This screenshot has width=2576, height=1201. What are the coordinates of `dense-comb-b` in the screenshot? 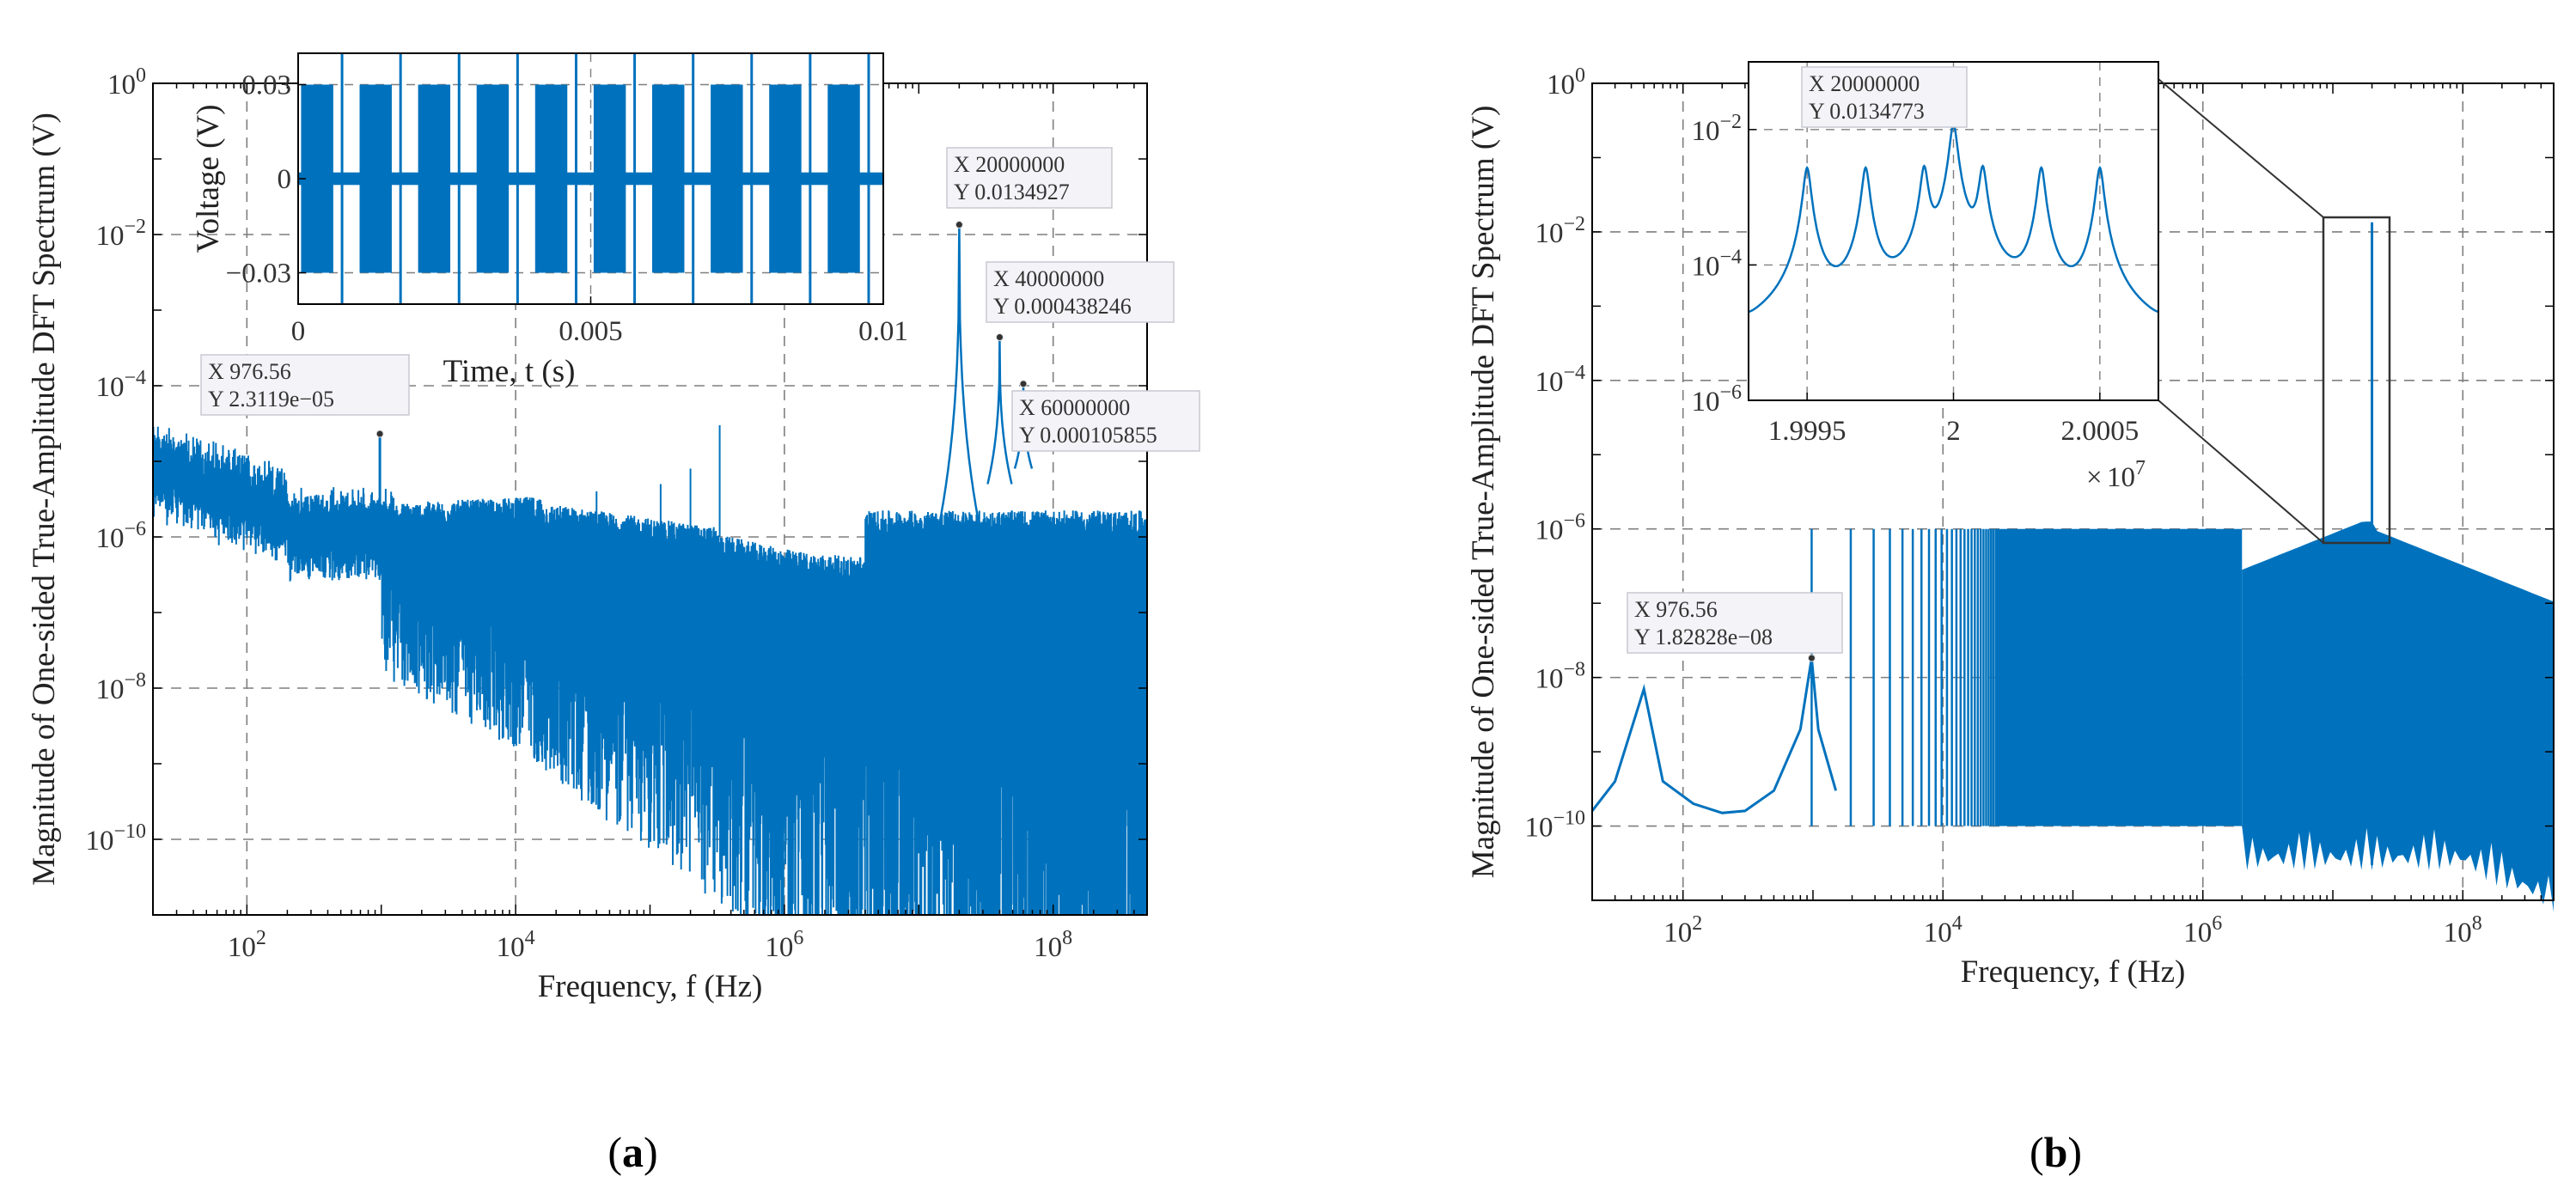 It's located at (2118, 677).